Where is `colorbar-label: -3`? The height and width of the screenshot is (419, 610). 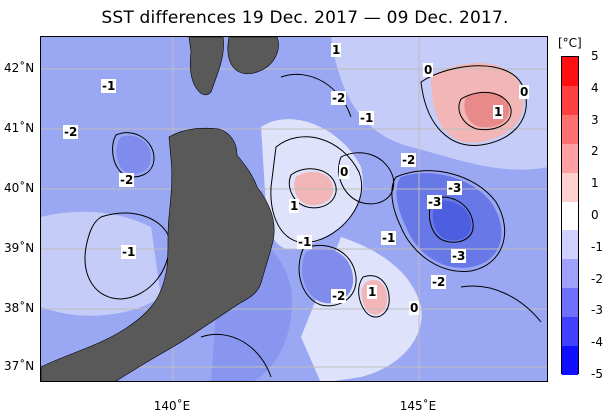 colorbar-label: -3 is located at coordinates (597, 310).